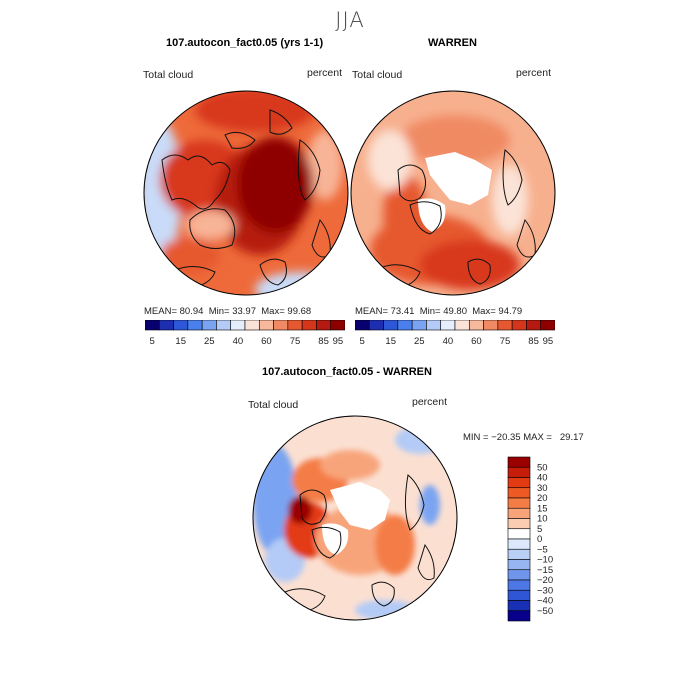 This screenshot has width=700, height=700. Describe the element at coordinates (325, 73) in the screenshot. I see `panel-1-unit-label: percent` at that location.